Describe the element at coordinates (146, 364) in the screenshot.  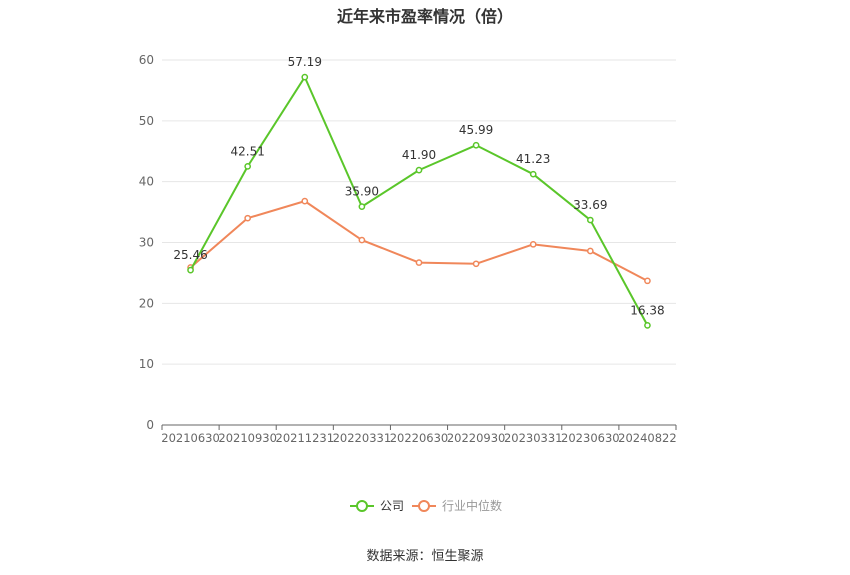
I see `y-tick-label: 10` at that location.